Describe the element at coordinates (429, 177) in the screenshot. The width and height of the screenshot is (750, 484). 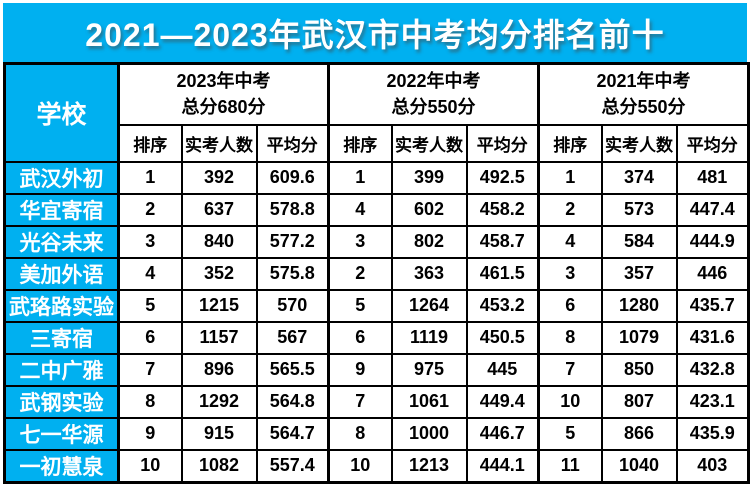
I see `data-cell: 399` at that location.